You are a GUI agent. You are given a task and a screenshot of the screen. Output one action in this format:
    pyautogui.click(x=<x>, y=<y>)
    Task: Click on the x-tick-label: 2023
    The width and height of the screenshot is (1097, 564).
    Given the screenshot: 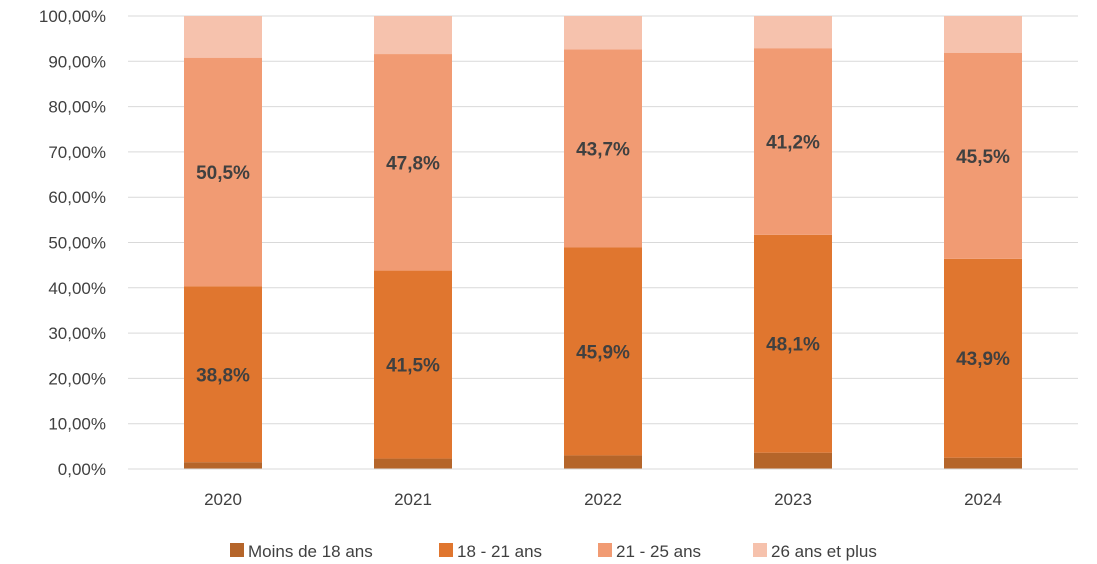 What is the action you would take?
    pyautogui.click(x=793, y=499)
    